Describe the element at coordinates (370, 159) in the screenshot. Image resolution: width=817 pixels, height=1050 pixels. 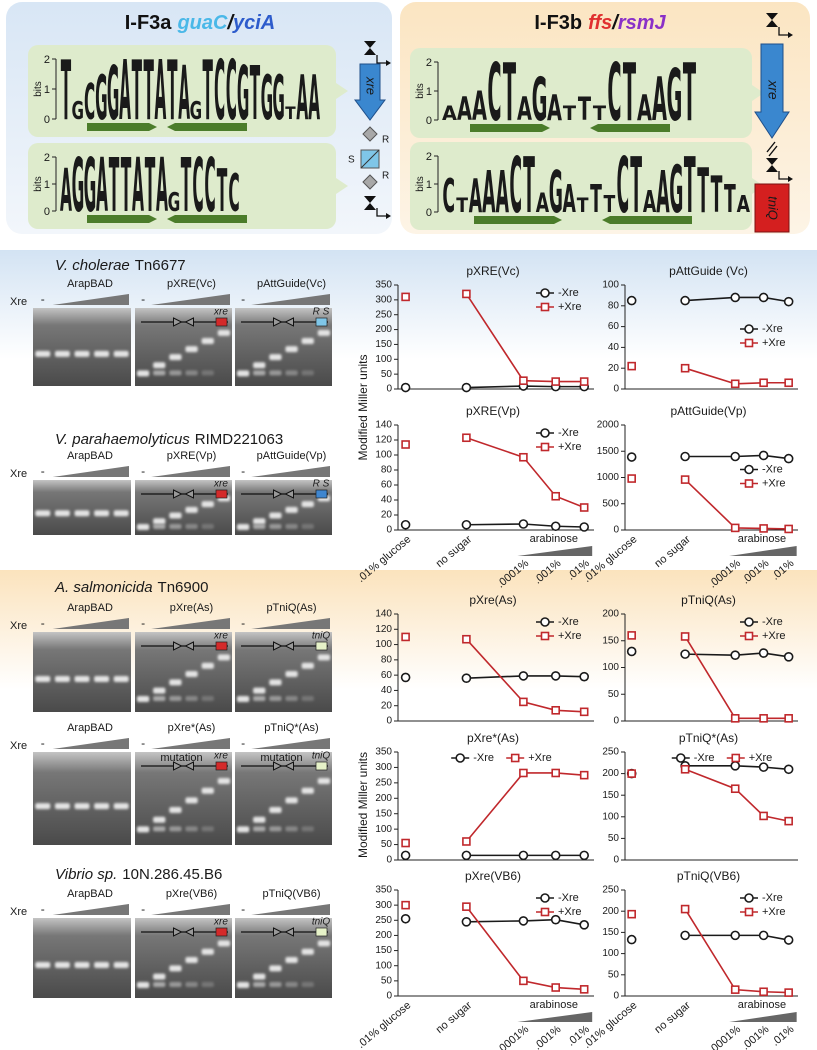
I see `site-box-slash` at that location.